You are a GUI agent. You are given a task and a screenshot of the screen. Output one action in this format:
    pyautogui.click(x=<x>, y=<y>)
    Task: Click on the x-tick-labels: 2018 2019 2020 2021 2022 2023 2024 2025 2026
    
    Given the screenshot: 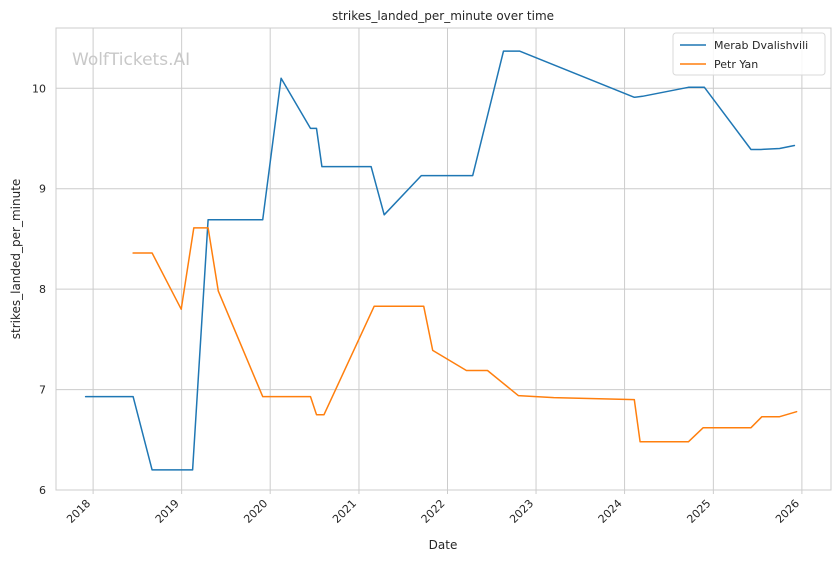 What is the action you would take?
    pyautogui.click(x=433, y=508)
    